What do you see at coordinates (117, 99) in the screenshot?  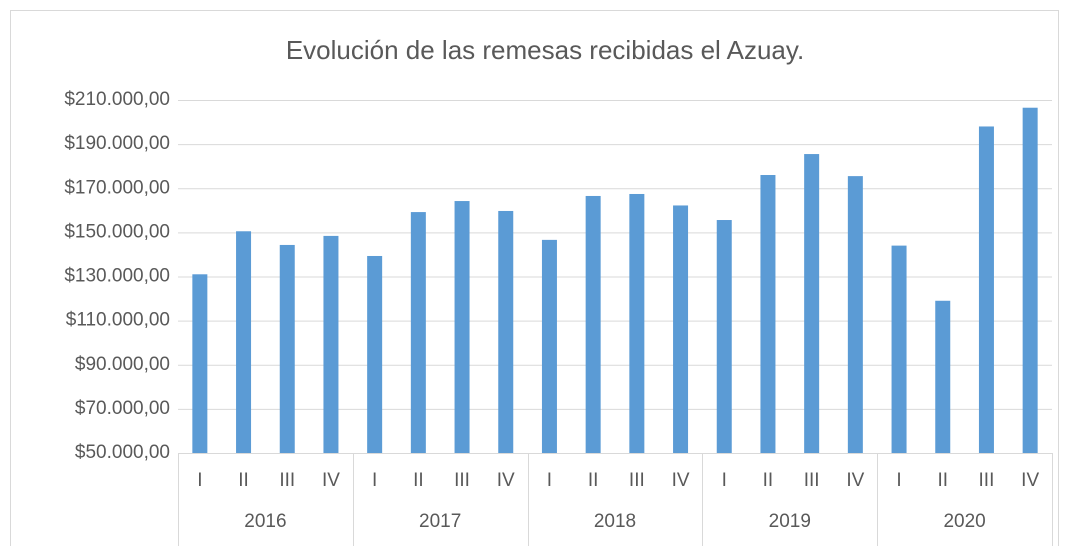 I see `y-tick-label: $210.000,00` at bounding box center [117, 99].